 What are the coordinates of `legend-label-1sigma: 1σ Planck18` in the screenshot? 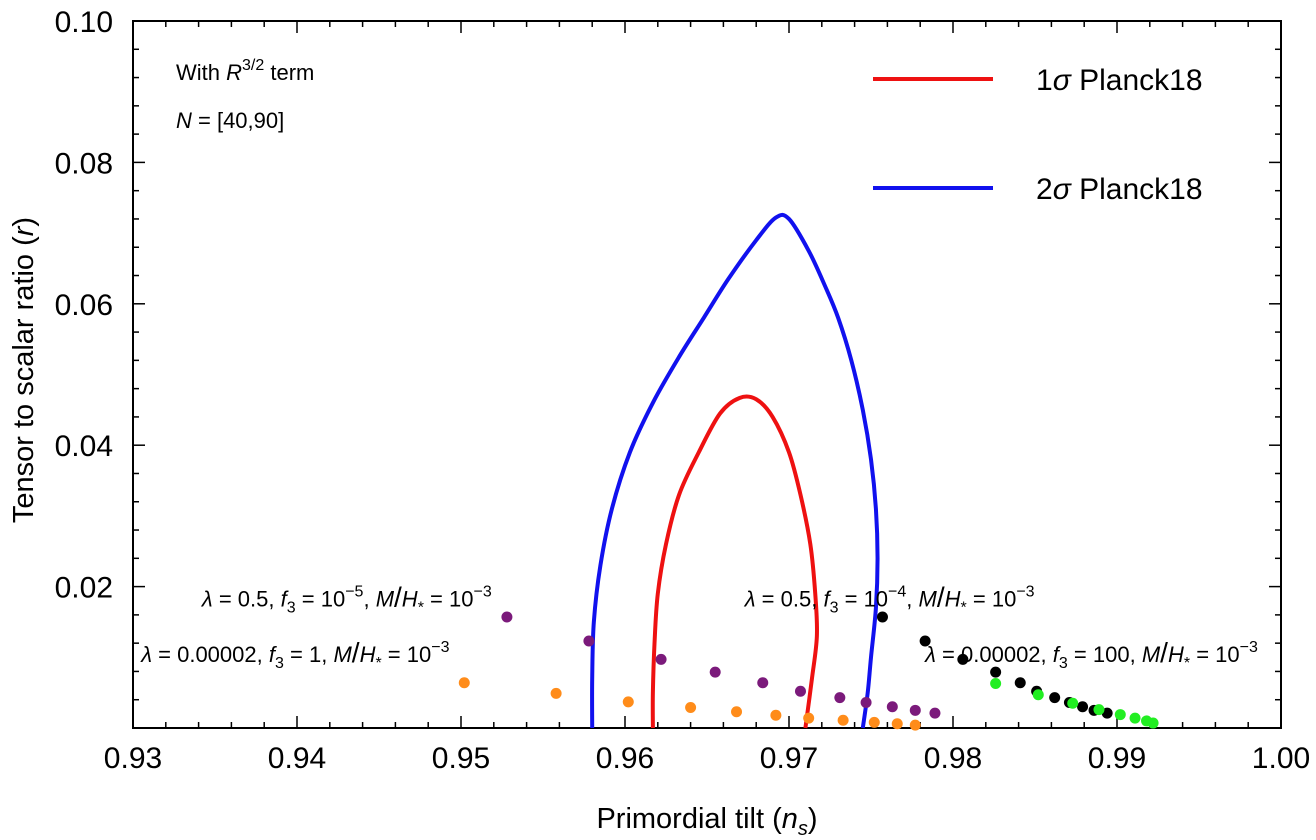 It's located at (1119, 80).